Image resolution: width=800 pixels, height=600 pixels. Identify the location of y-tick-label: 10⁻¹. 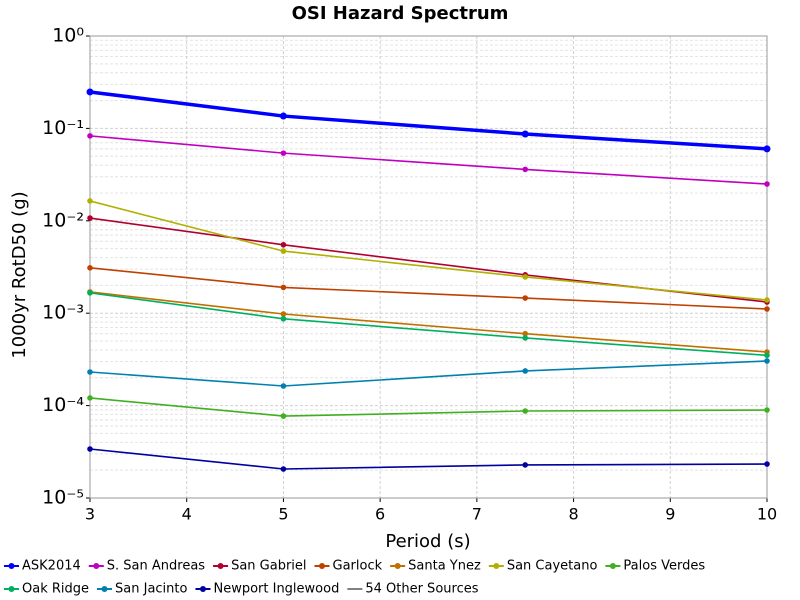
(63, 128).